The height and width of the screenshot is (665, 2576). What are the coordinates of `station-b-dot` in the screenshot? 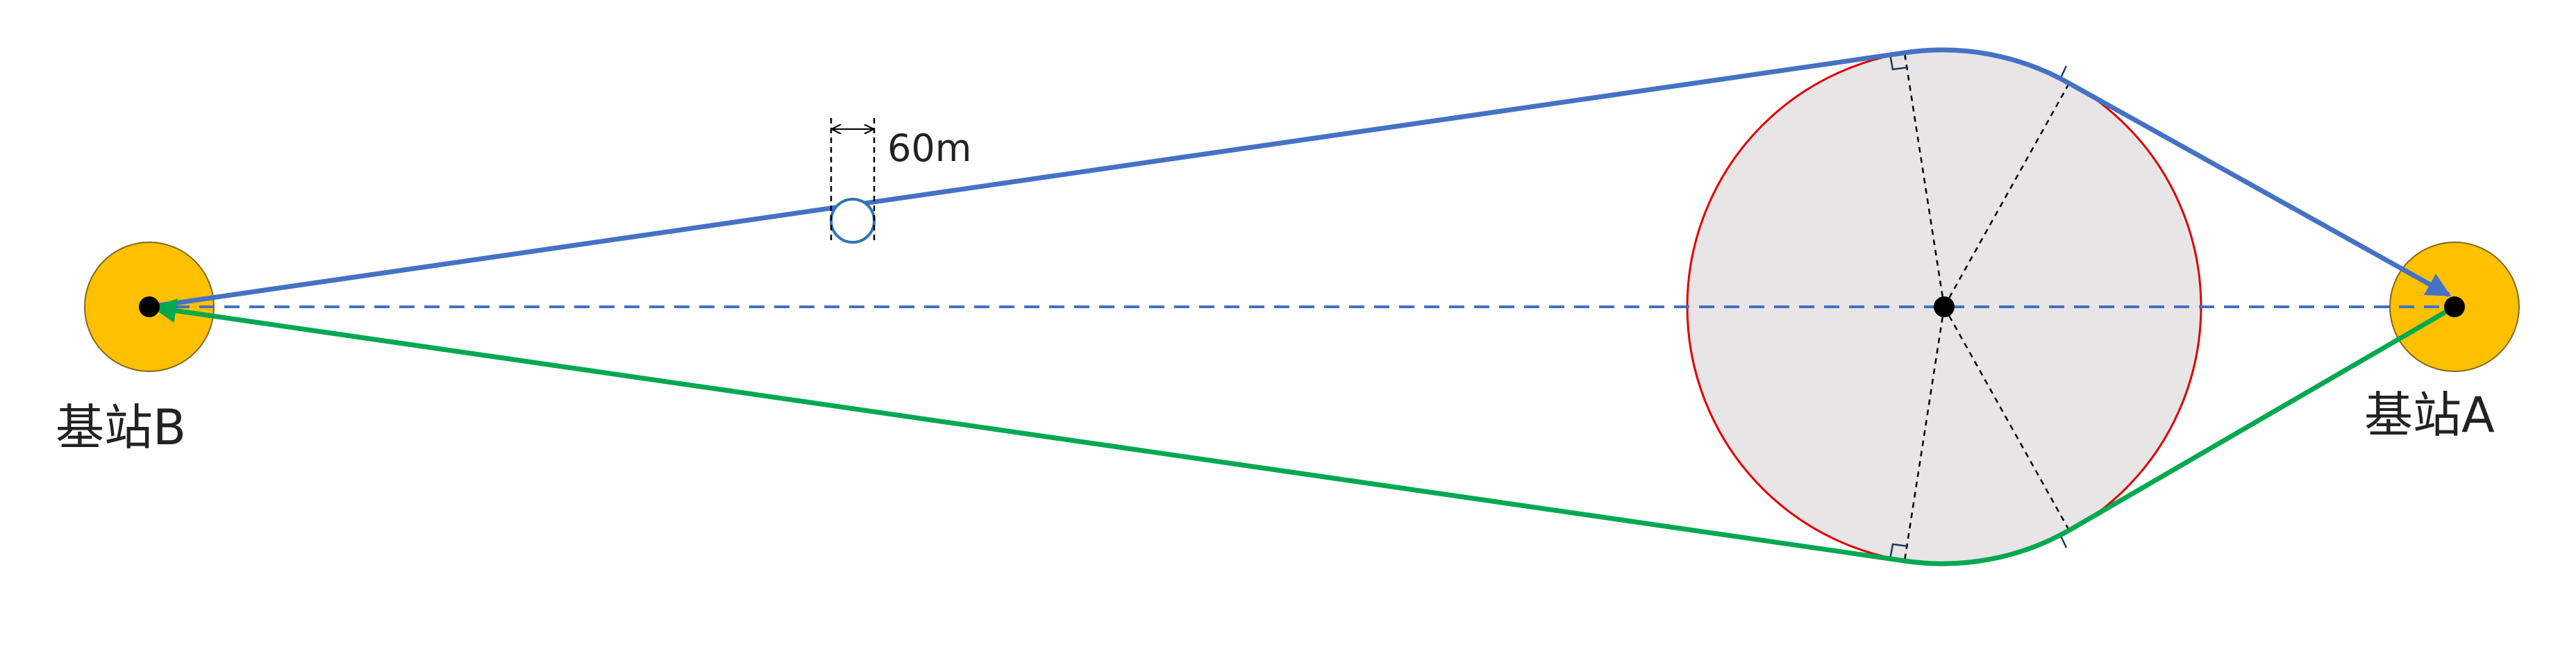 It's located at (149, 306).